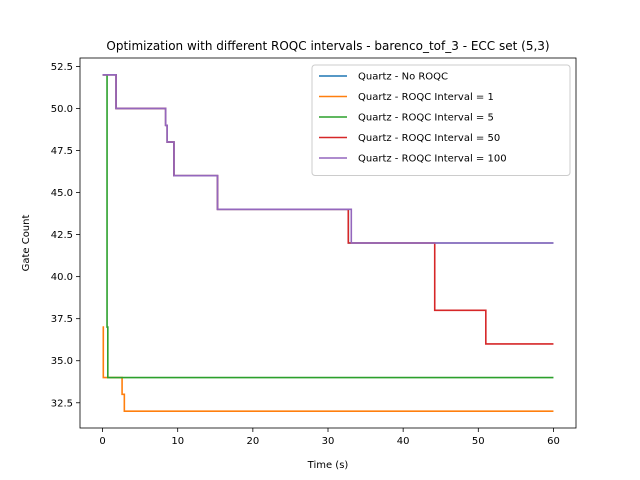 The image size is (640, 480). Describe the element at coordinates (328, 441) in the screenshot. I see `x-tick-label: 30` at that location.